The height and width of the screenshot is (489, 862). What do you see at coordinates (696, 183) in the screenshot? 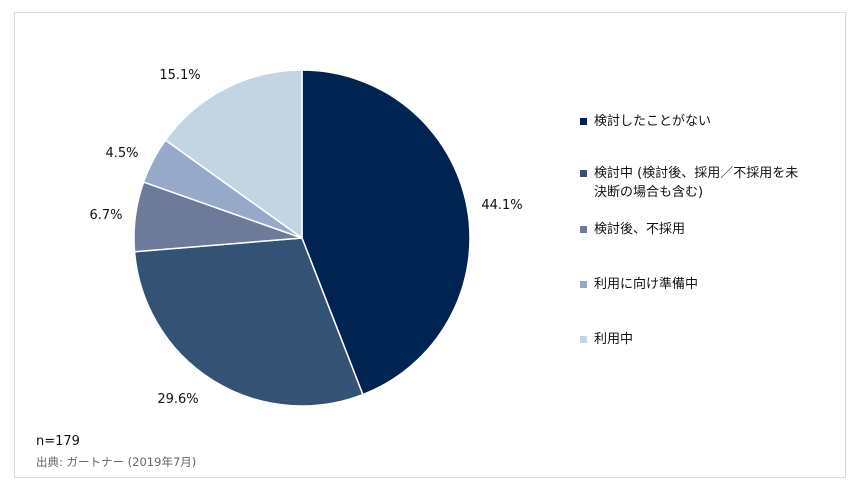
I see `legend-label-considering: 検討中 (検討後、採用／不採用を未決断の場合も含む)` at bounding box center [696, 183].